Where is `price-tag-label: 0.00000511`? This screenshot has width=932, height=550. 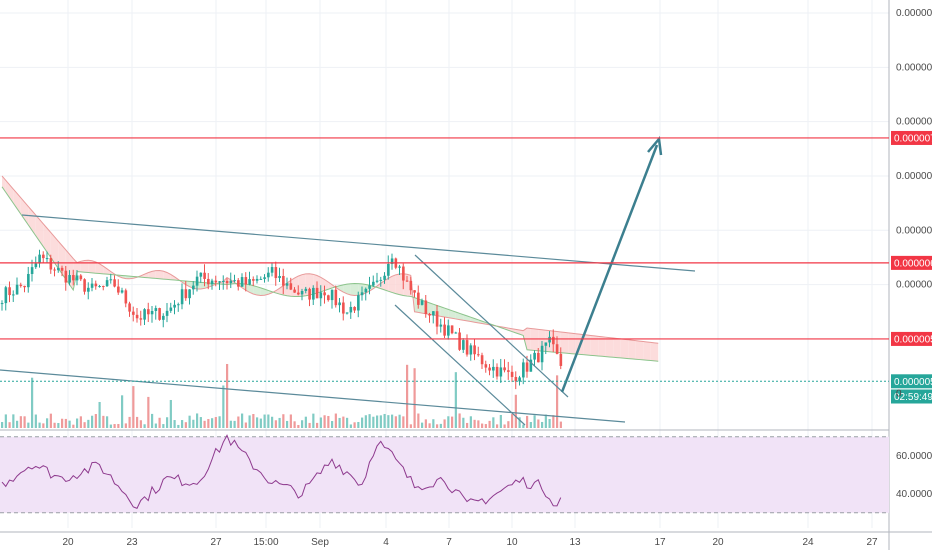
price-tag-label: 0.00000511 is located at coordinates (913, 382).